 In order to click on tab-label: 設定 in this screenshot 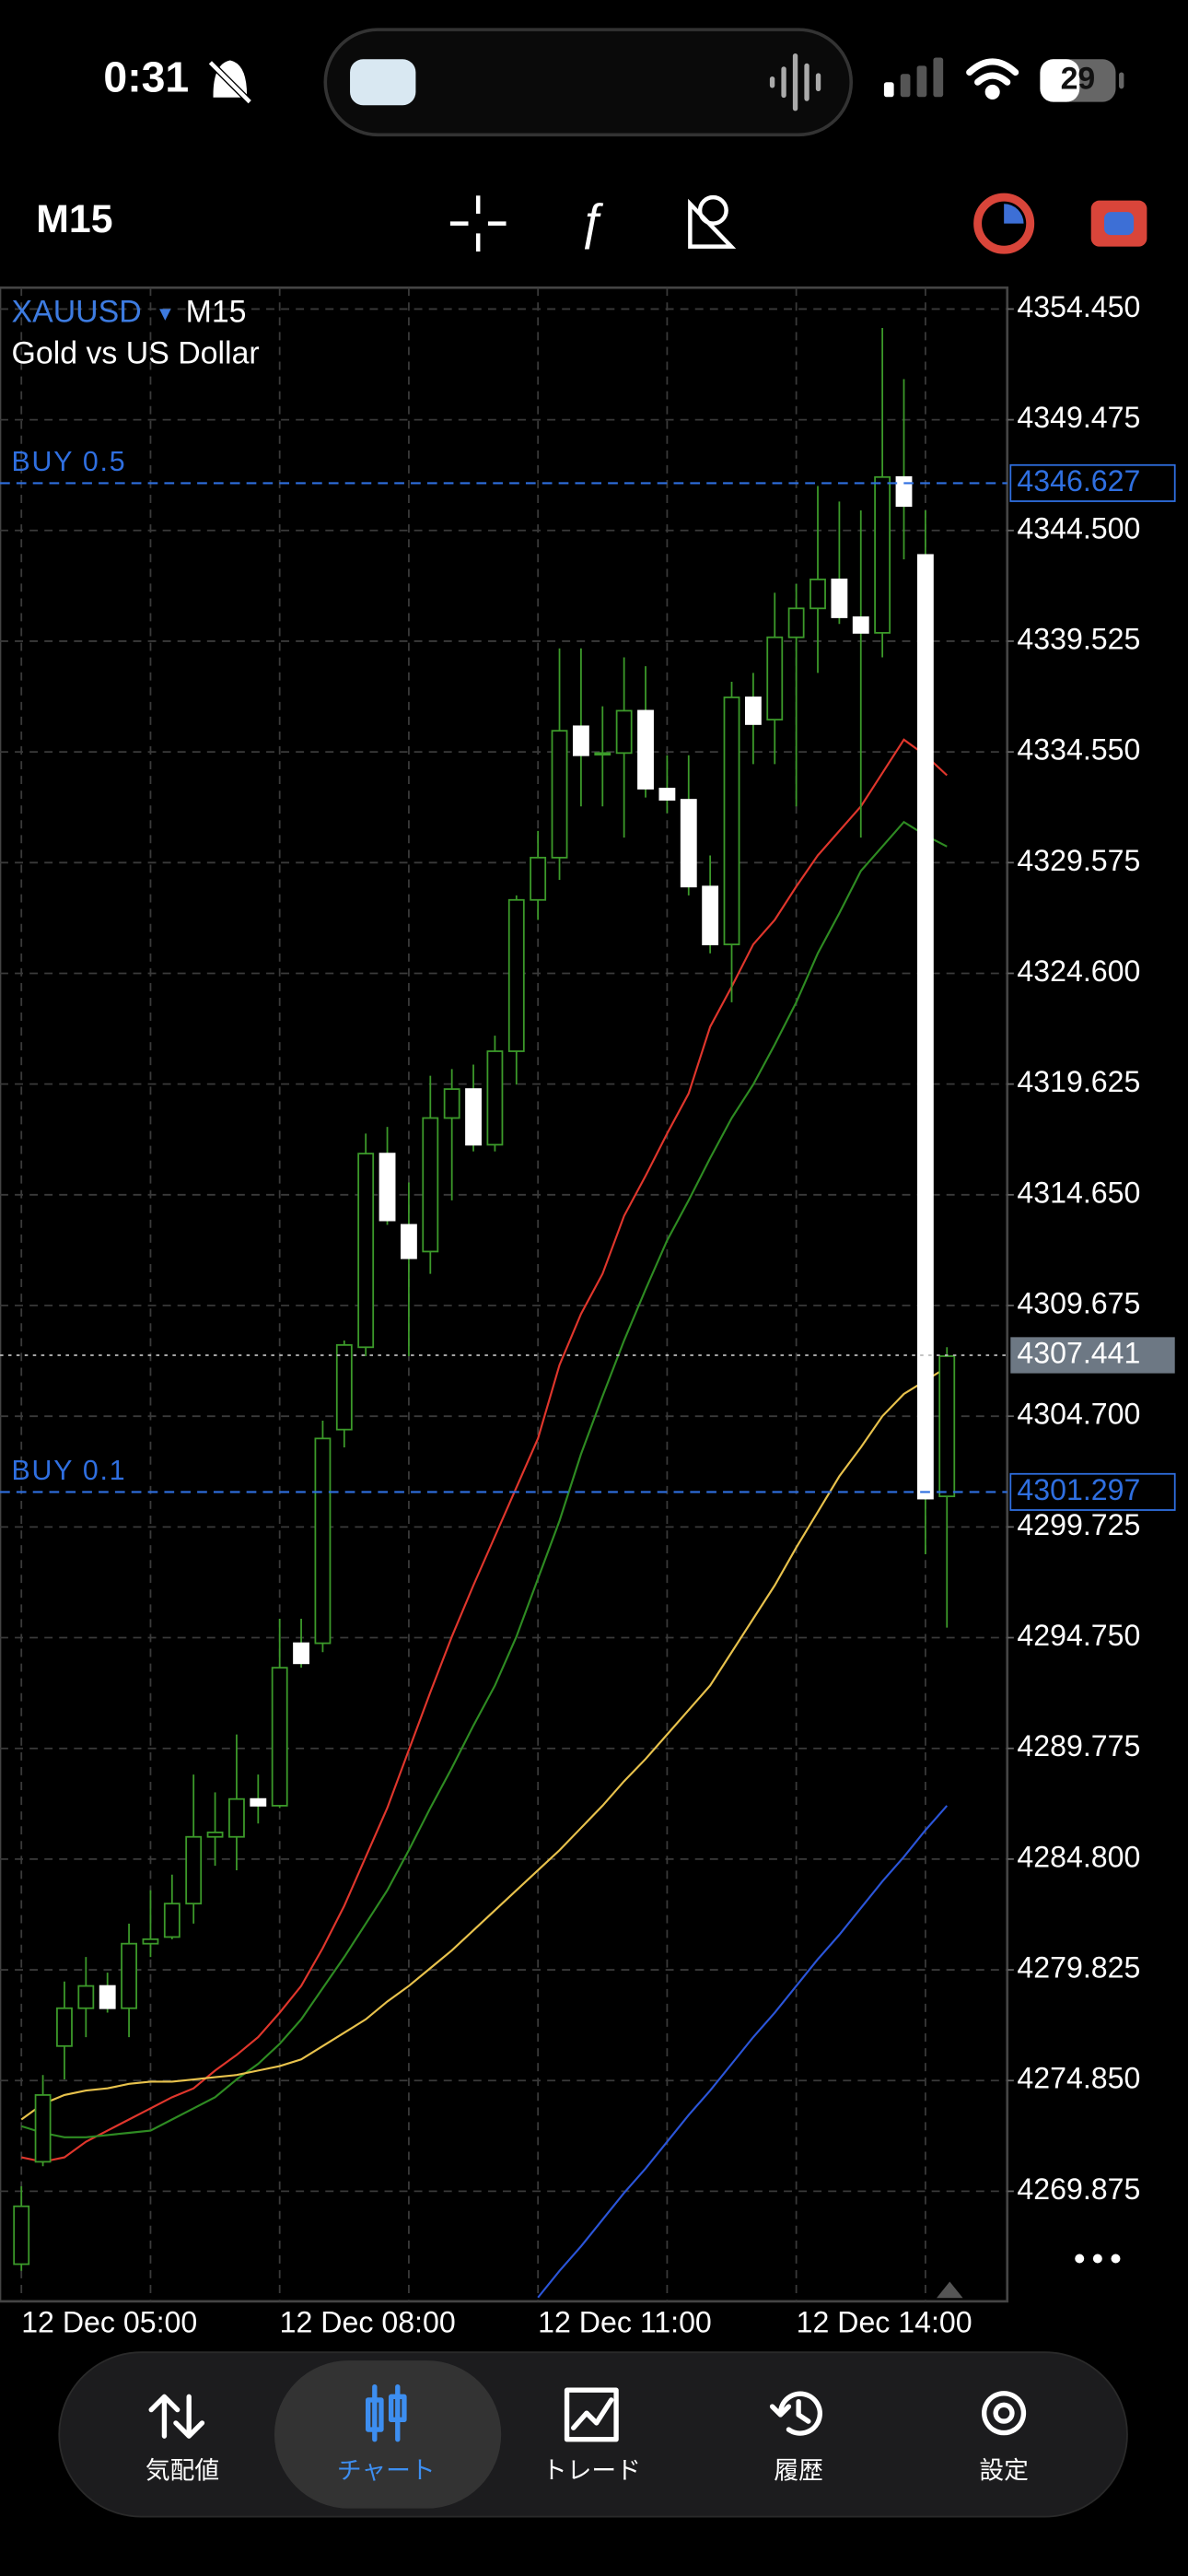, I will do `click(1004, 2470)`.